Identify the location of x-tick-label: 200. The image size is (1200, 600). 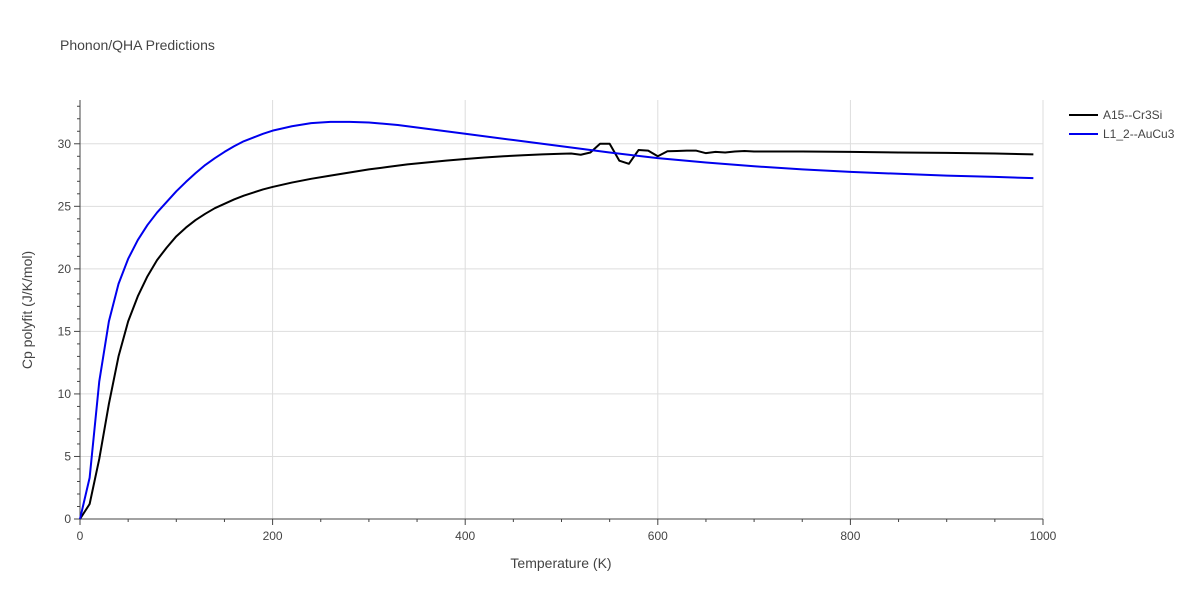
(273, 536).